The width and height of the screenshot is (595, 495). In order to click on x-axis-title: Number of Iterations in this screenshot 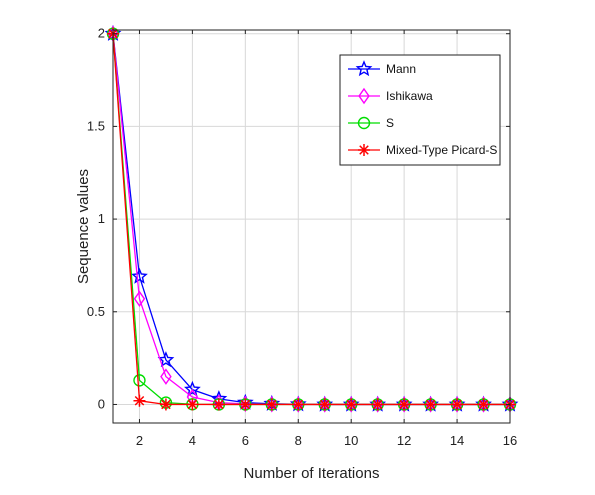, I will do `click(312, 473)`.